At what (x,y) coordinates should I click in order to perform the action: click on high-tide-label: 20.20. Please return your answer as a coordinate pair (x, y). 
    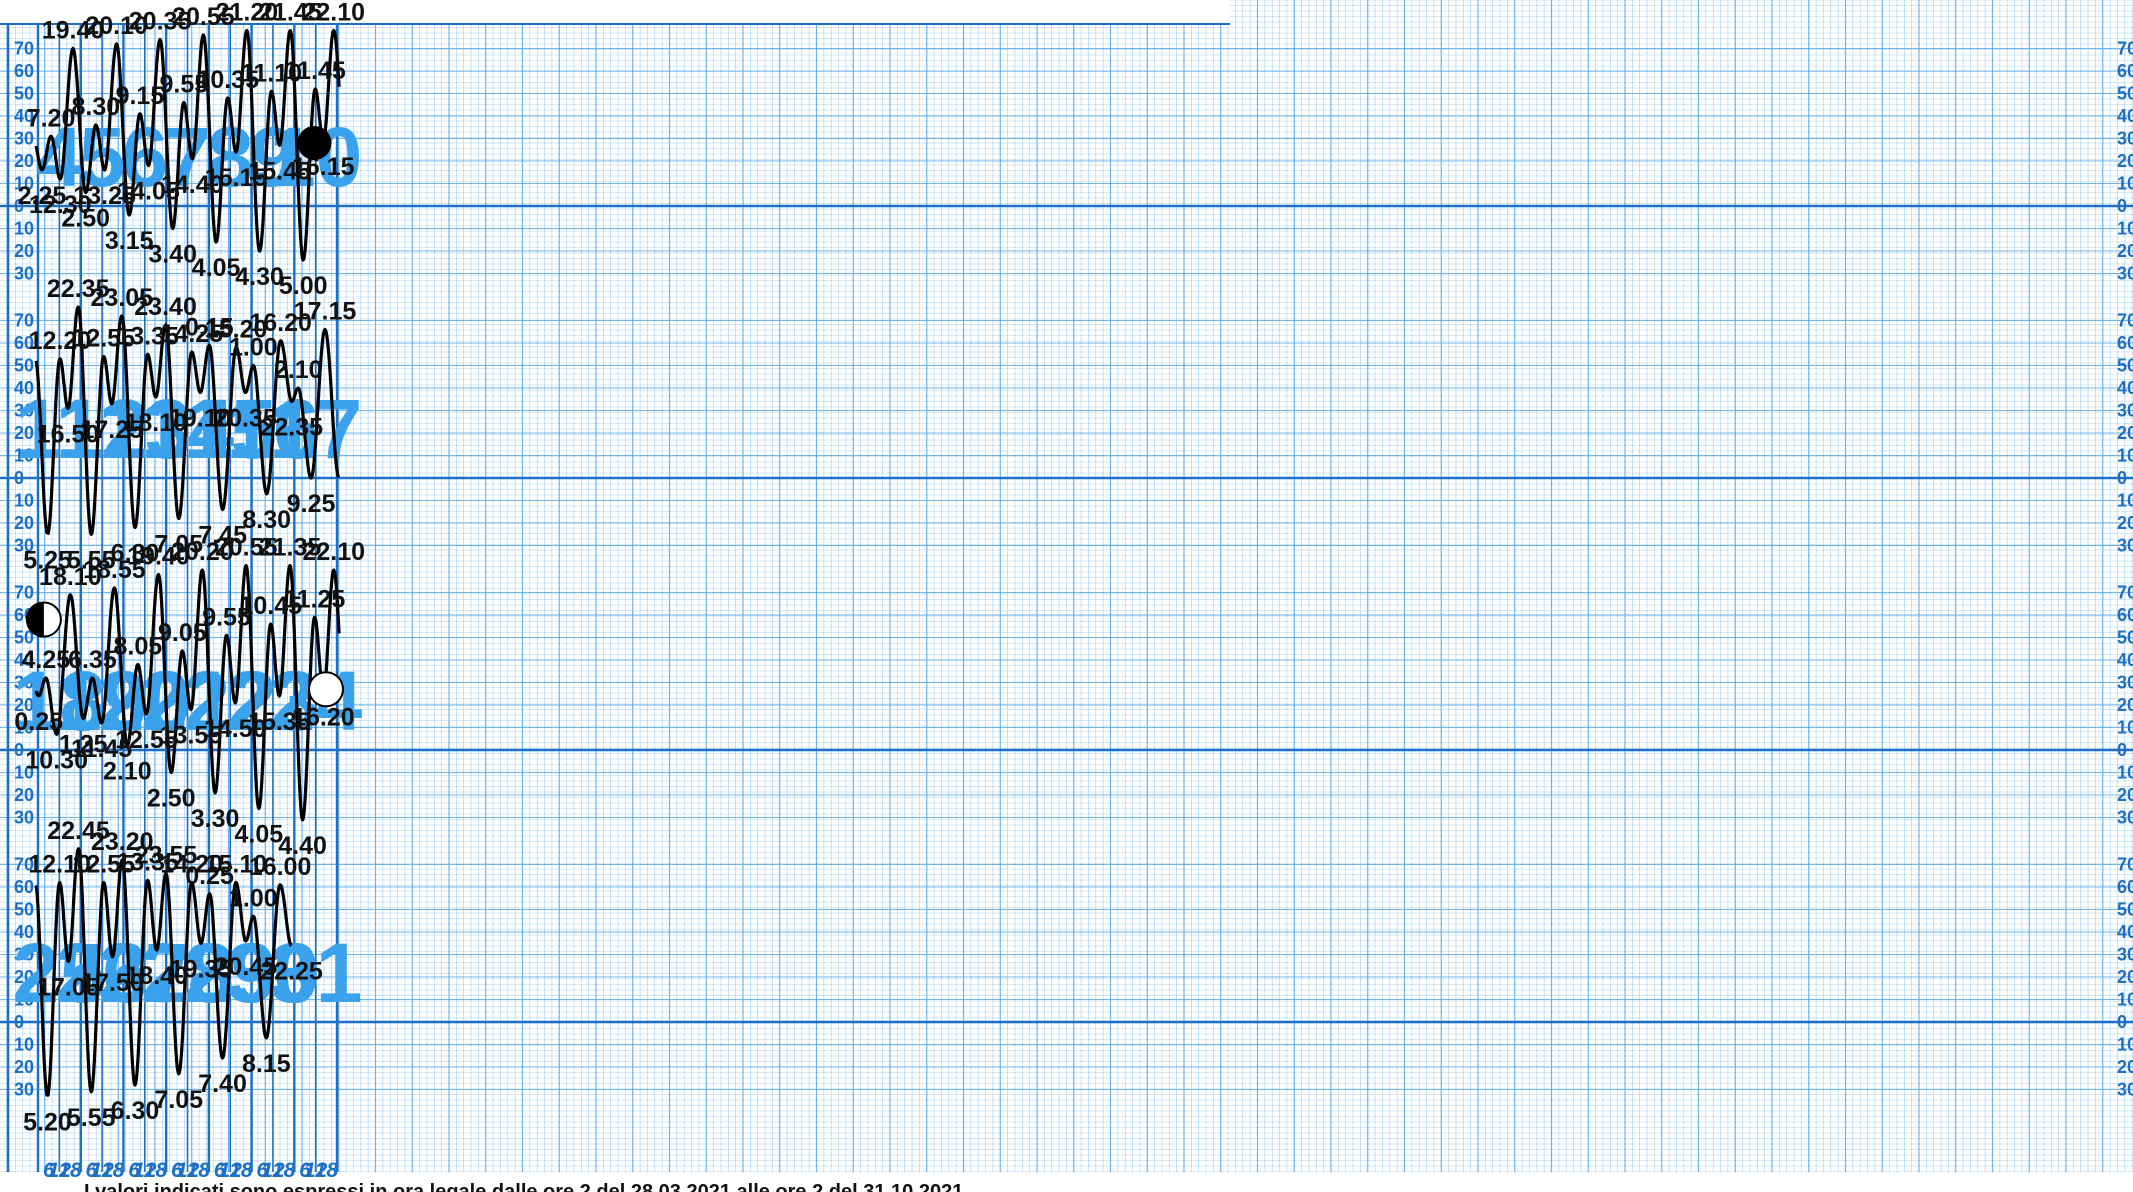
    Looking at the image, I should click on (202, 552).